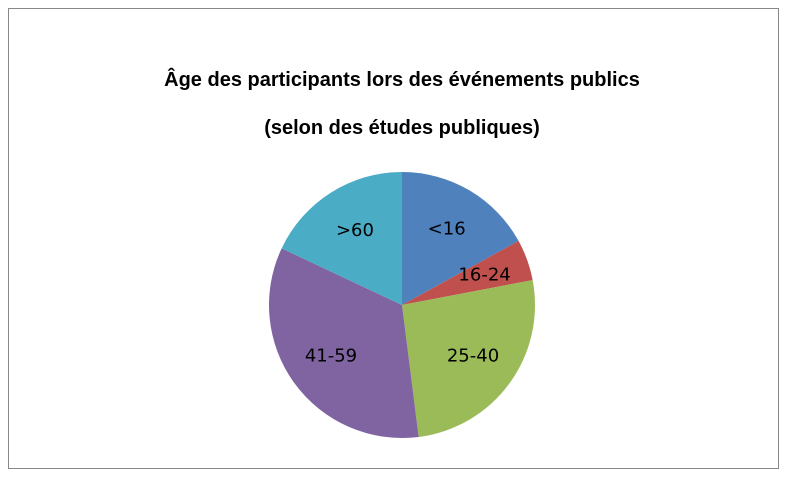 This screenshot has width=789, height=480. Describe the element at coordinates (473, 356) in the screenshot. I see `slice-label: 25-40` at that location.